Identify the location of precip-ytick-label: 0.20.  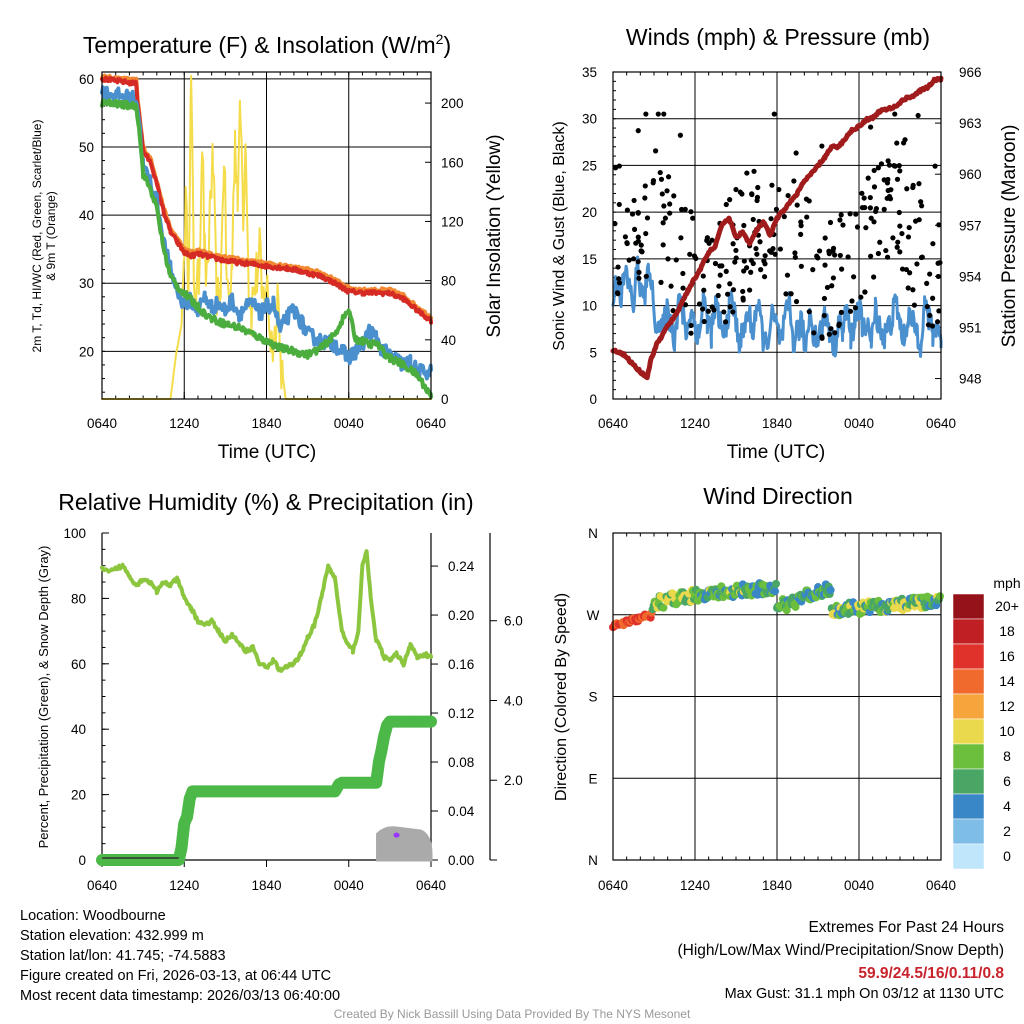
(461, 615).